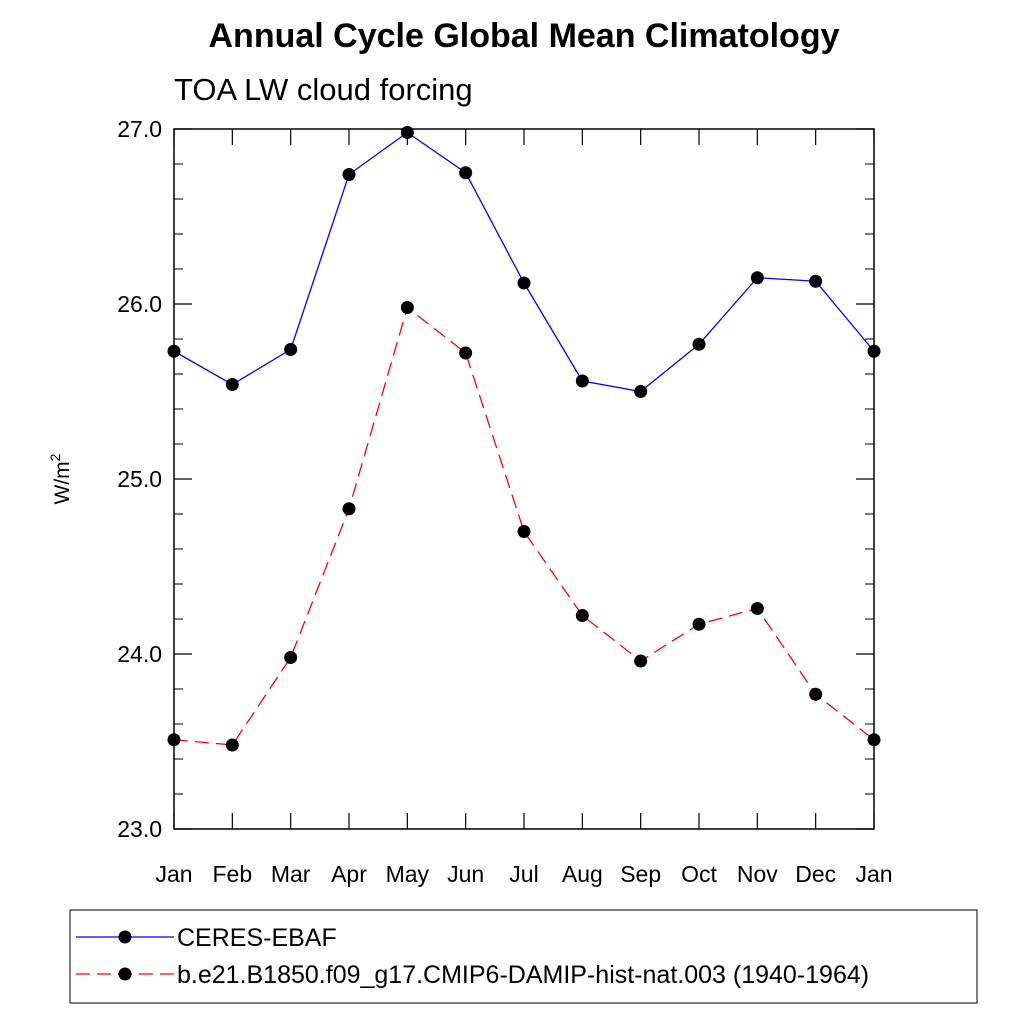 This screenshot has width=1024, height=1024. Describe the element at coordinates (757, 874) in the screenshot. I see `x-tick-label: Nov` at that location.